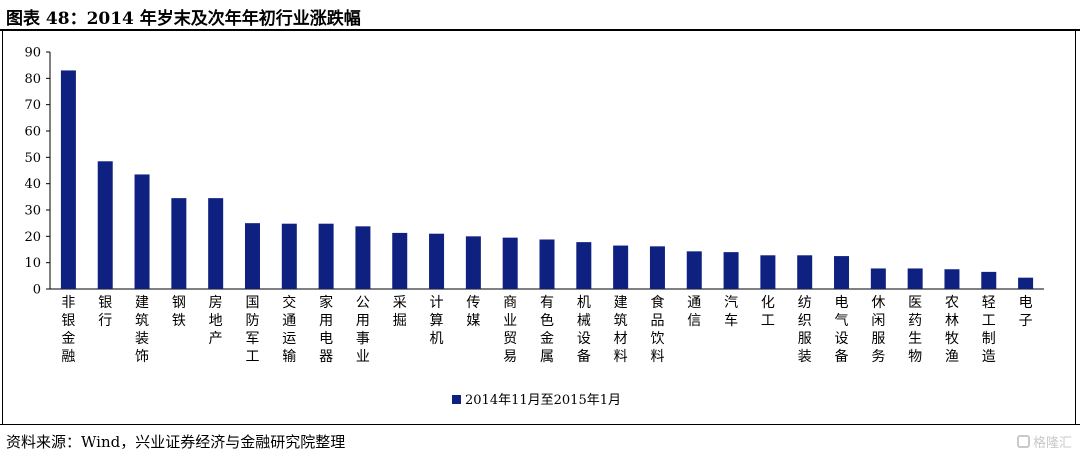 The width and height of the screenshot is (1080, 458). What do you see at coordinates (952, 357) in the screenshot?
I see `x-category-label: 渔` at bounding box center [952, 357].